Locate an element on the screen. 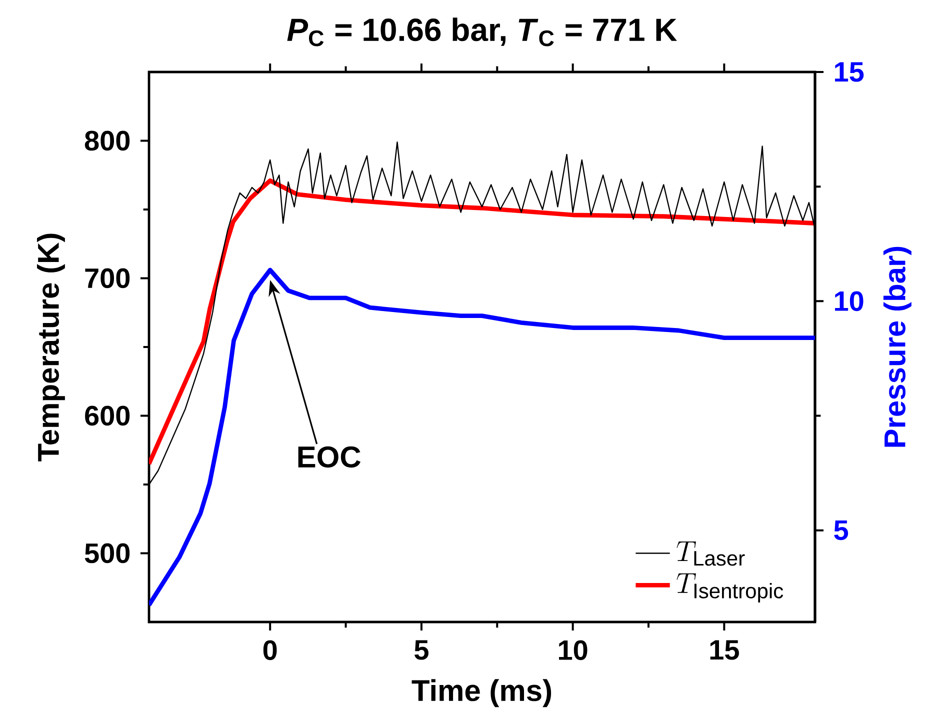  y-tick-label: 800 is located at coordinates (107, 140).